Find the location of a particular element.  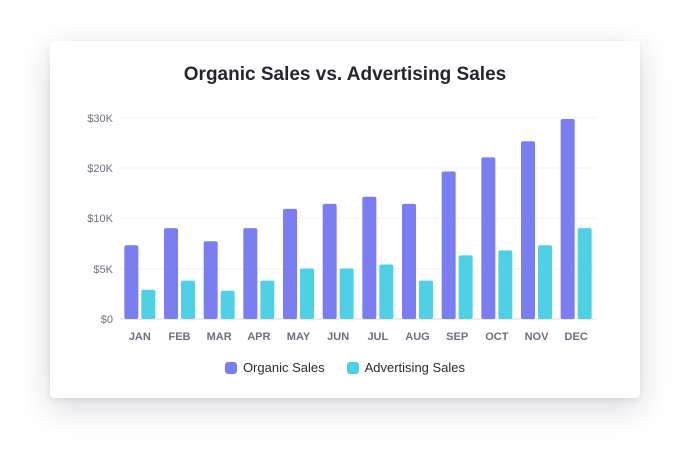

legend-label-organic: Organic Sales is located at coordinates (283, 367).